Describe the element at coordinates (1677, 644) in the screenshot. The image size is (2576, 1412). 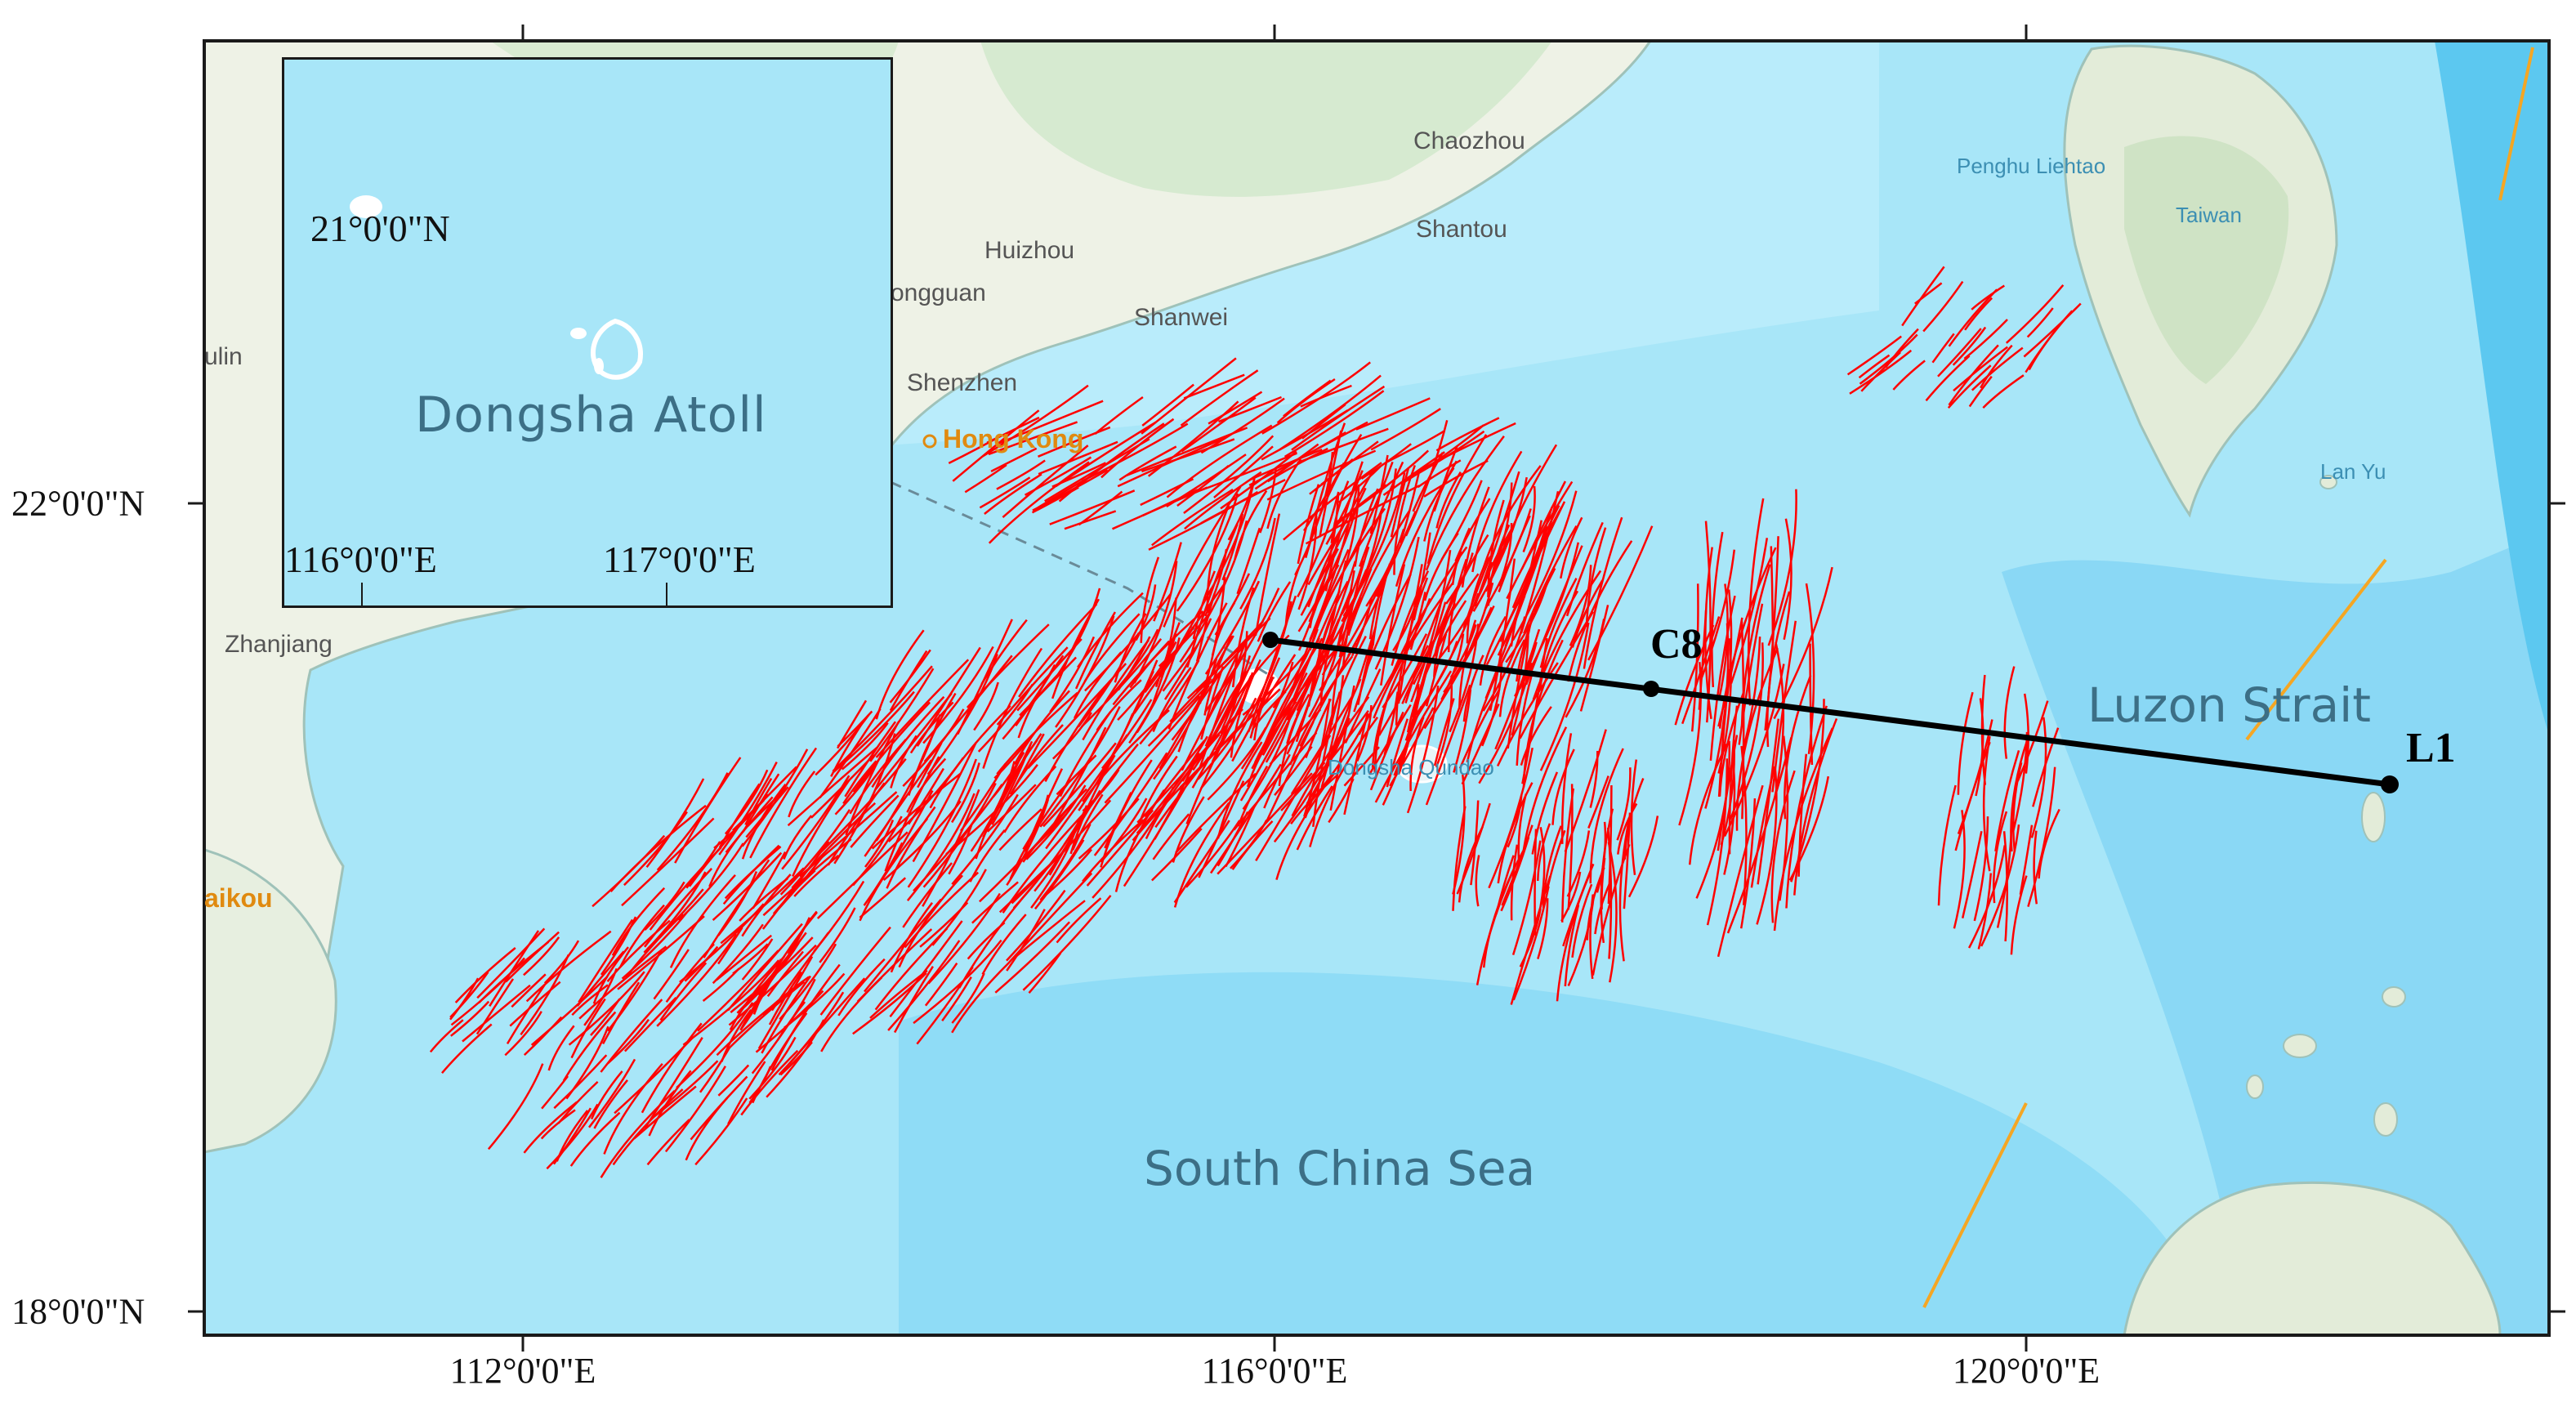
I see `label-station-c8: C8` at that location.